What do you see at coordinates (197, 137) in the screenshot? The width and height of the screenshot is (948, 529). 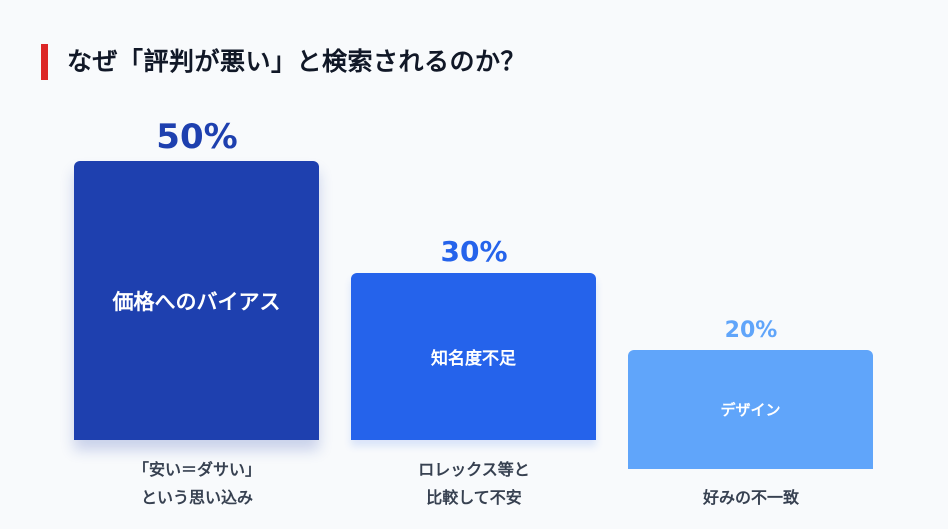 I see `value-label: 50%` at bounding box center [197, 137].